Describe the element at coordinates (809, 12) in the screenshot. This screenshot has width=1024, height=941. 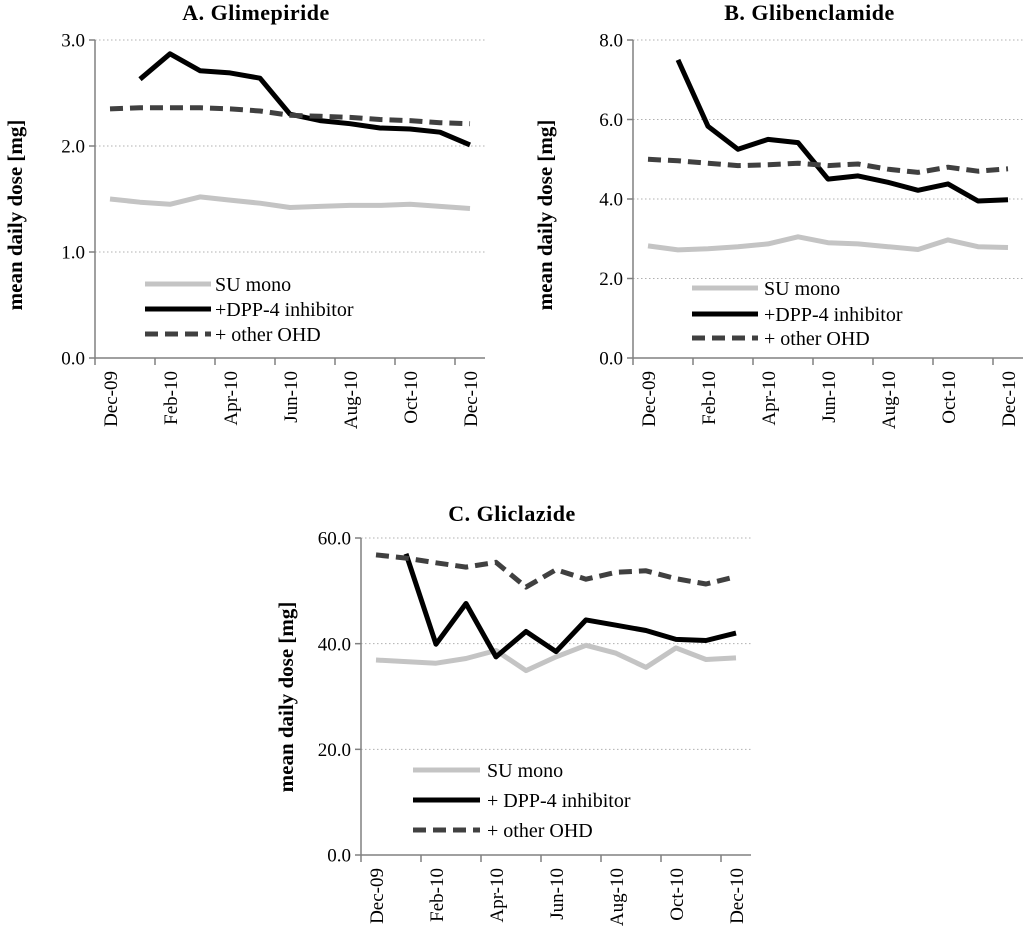
I see `chart-title-b: B. Glibenclamide` at that location.